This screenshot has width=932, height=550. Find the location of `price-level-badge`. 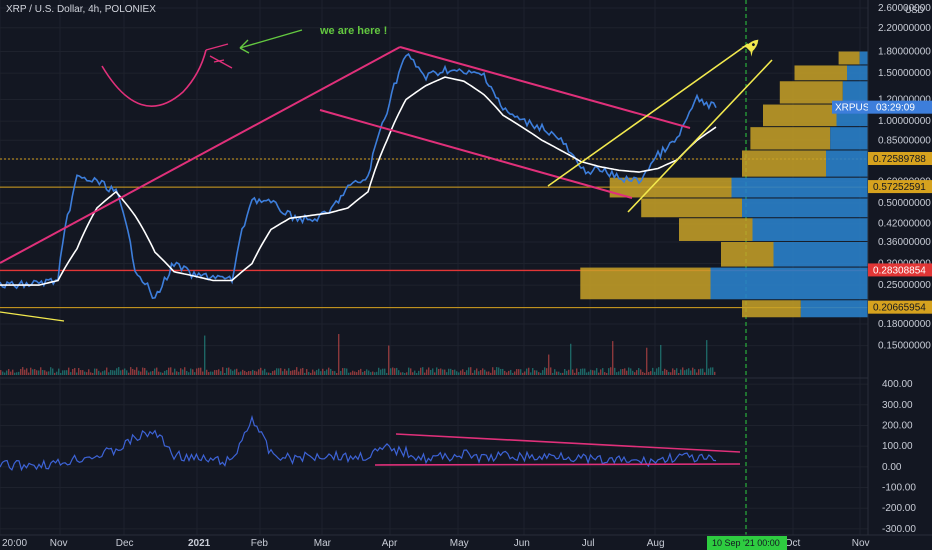

price-level-badge is located at coordinates (900, 187).